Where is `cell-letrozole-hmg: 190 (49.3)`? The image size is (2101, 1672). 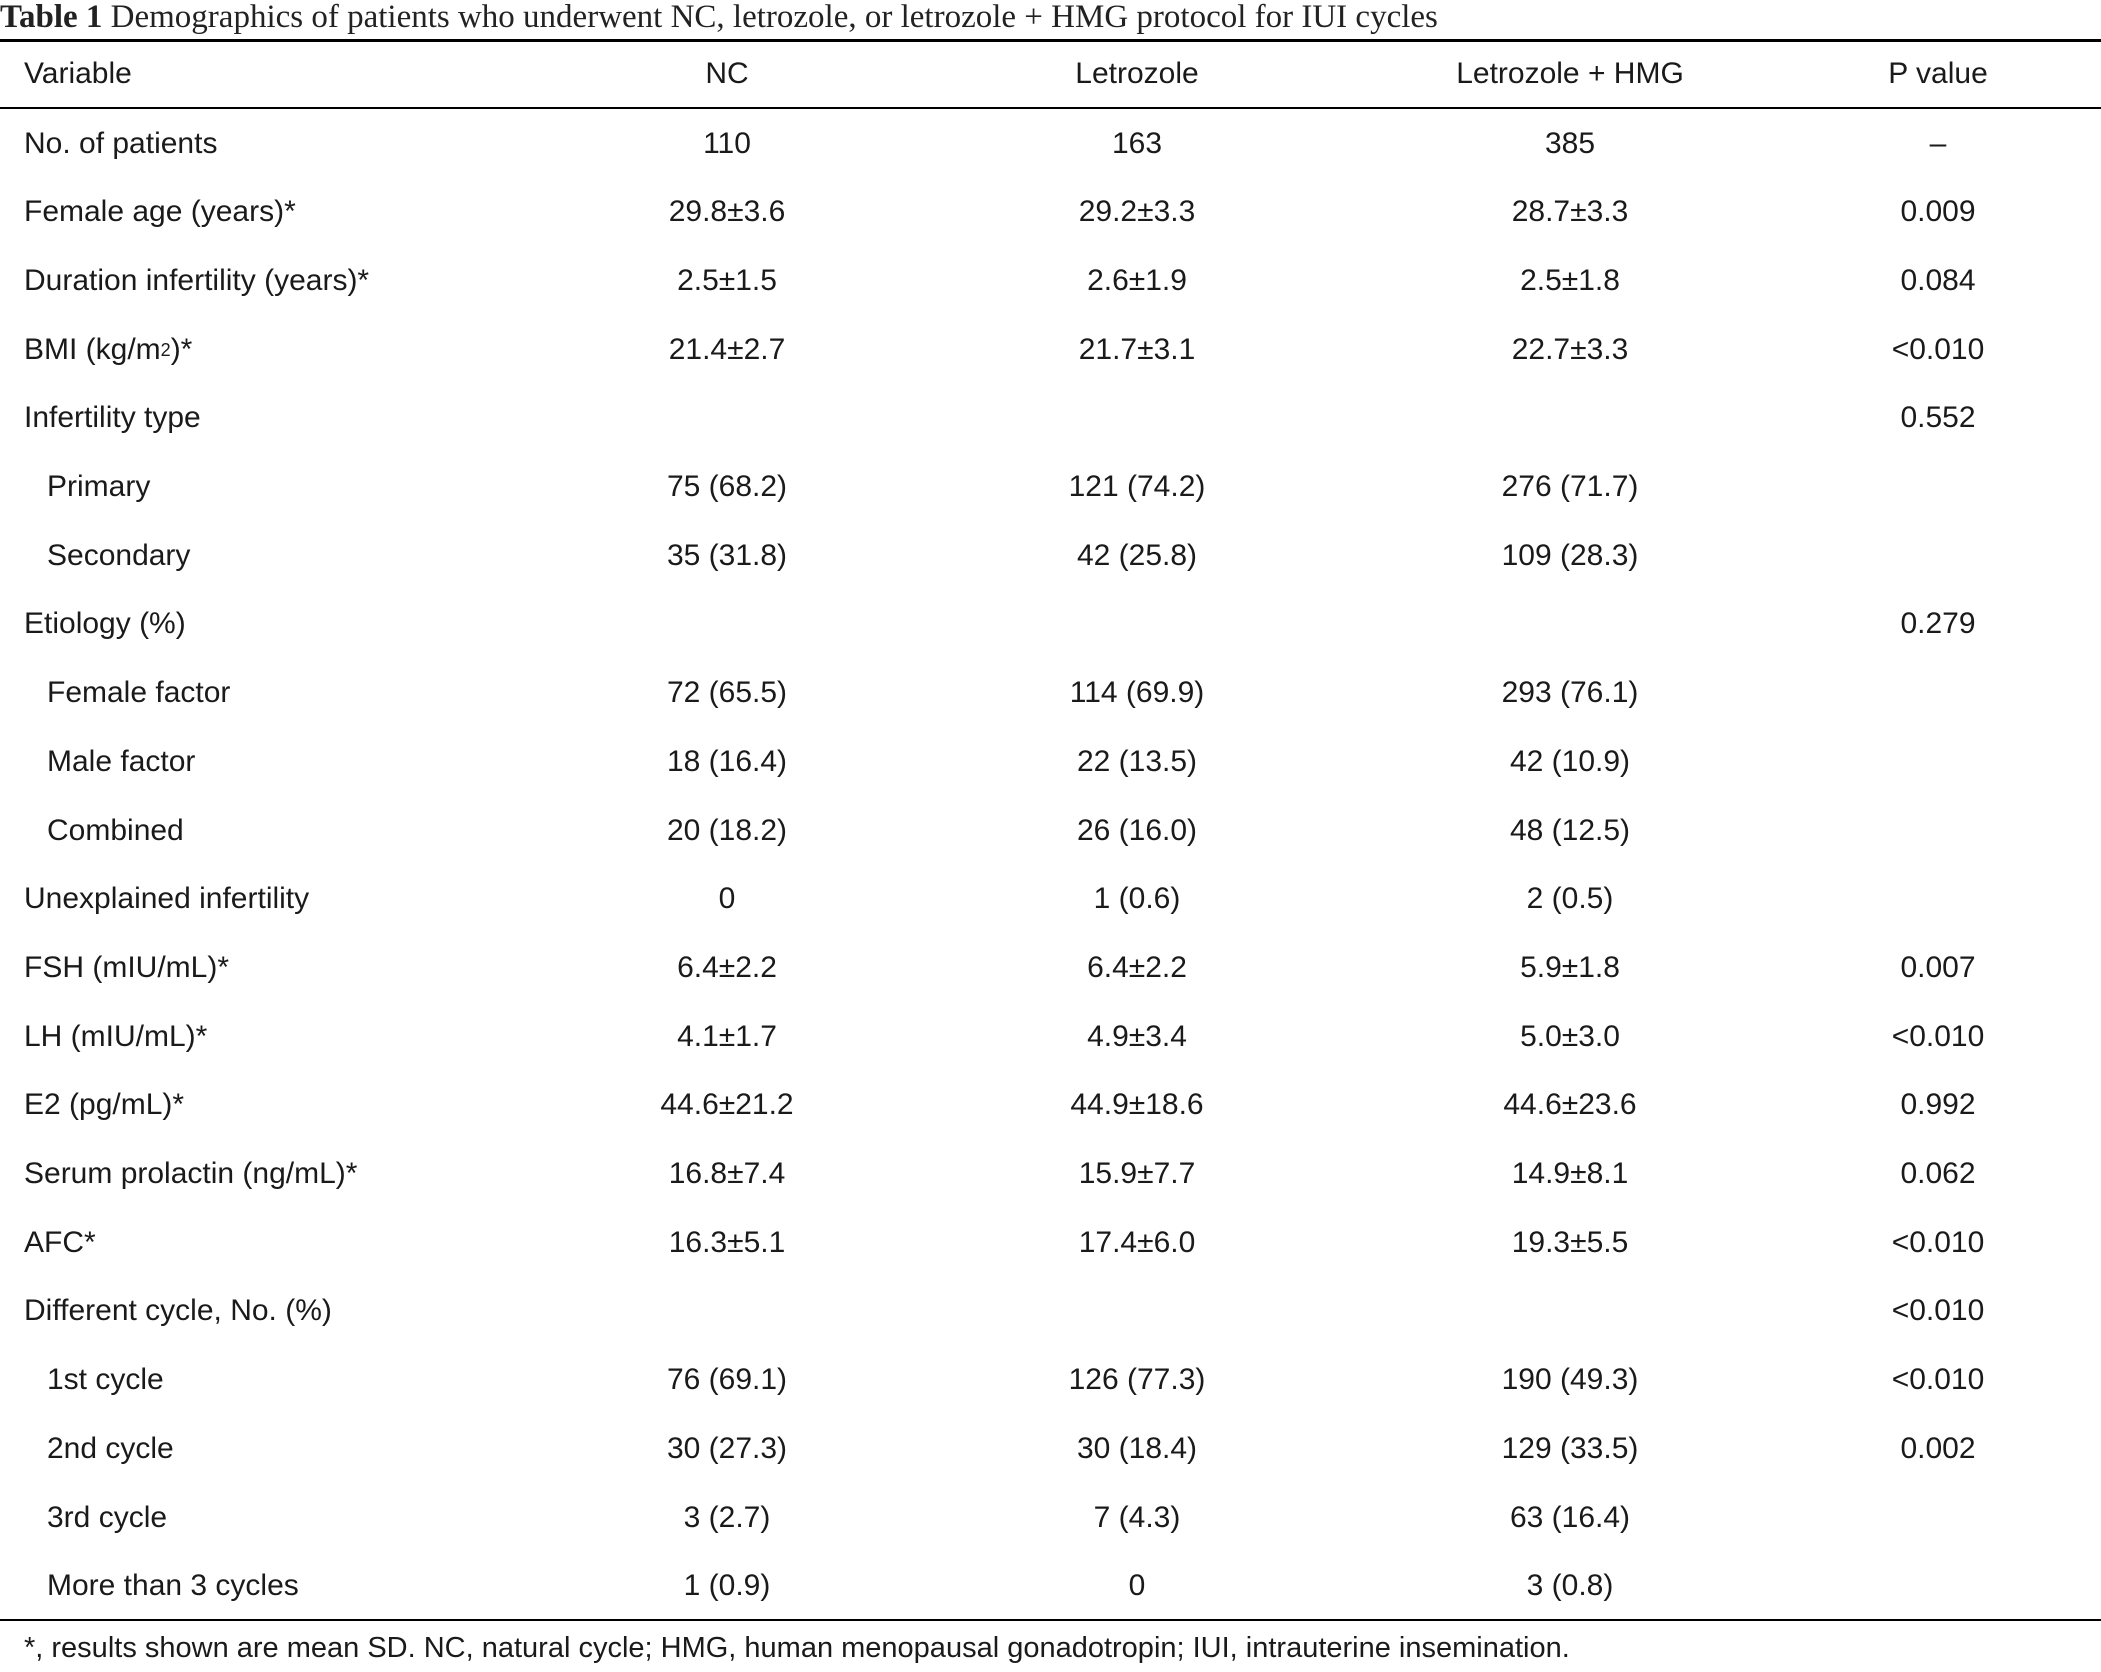 cell-letrozole-hmg: 190 (49.3) is located at coordinates (1570, 1380).